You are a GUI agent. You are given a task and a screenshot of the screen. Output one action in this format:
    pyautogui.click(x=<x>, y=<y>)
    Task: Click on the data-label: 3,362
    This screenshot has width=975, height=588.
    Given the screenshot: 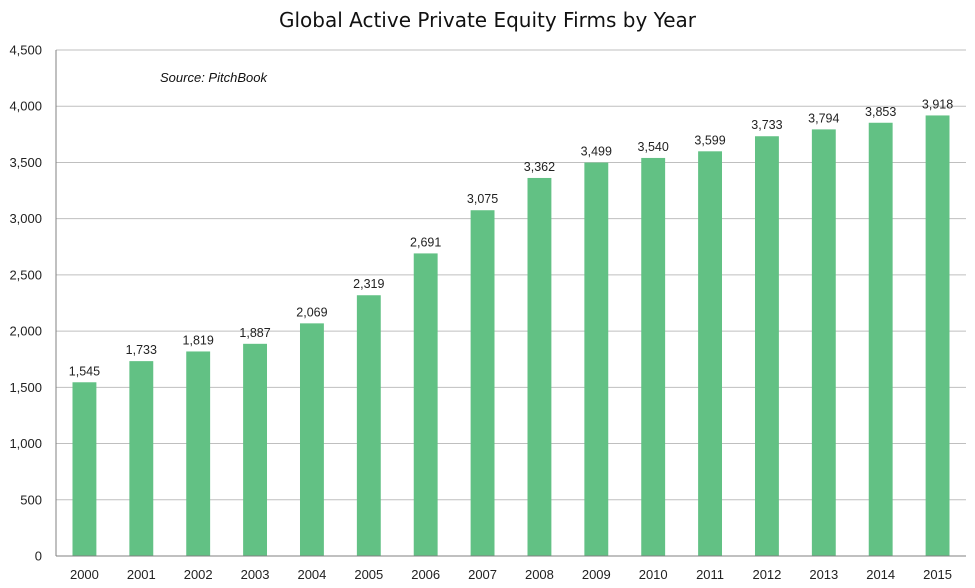 What is the action you would take?
    pyautogui.click(x=539, y=167)
    